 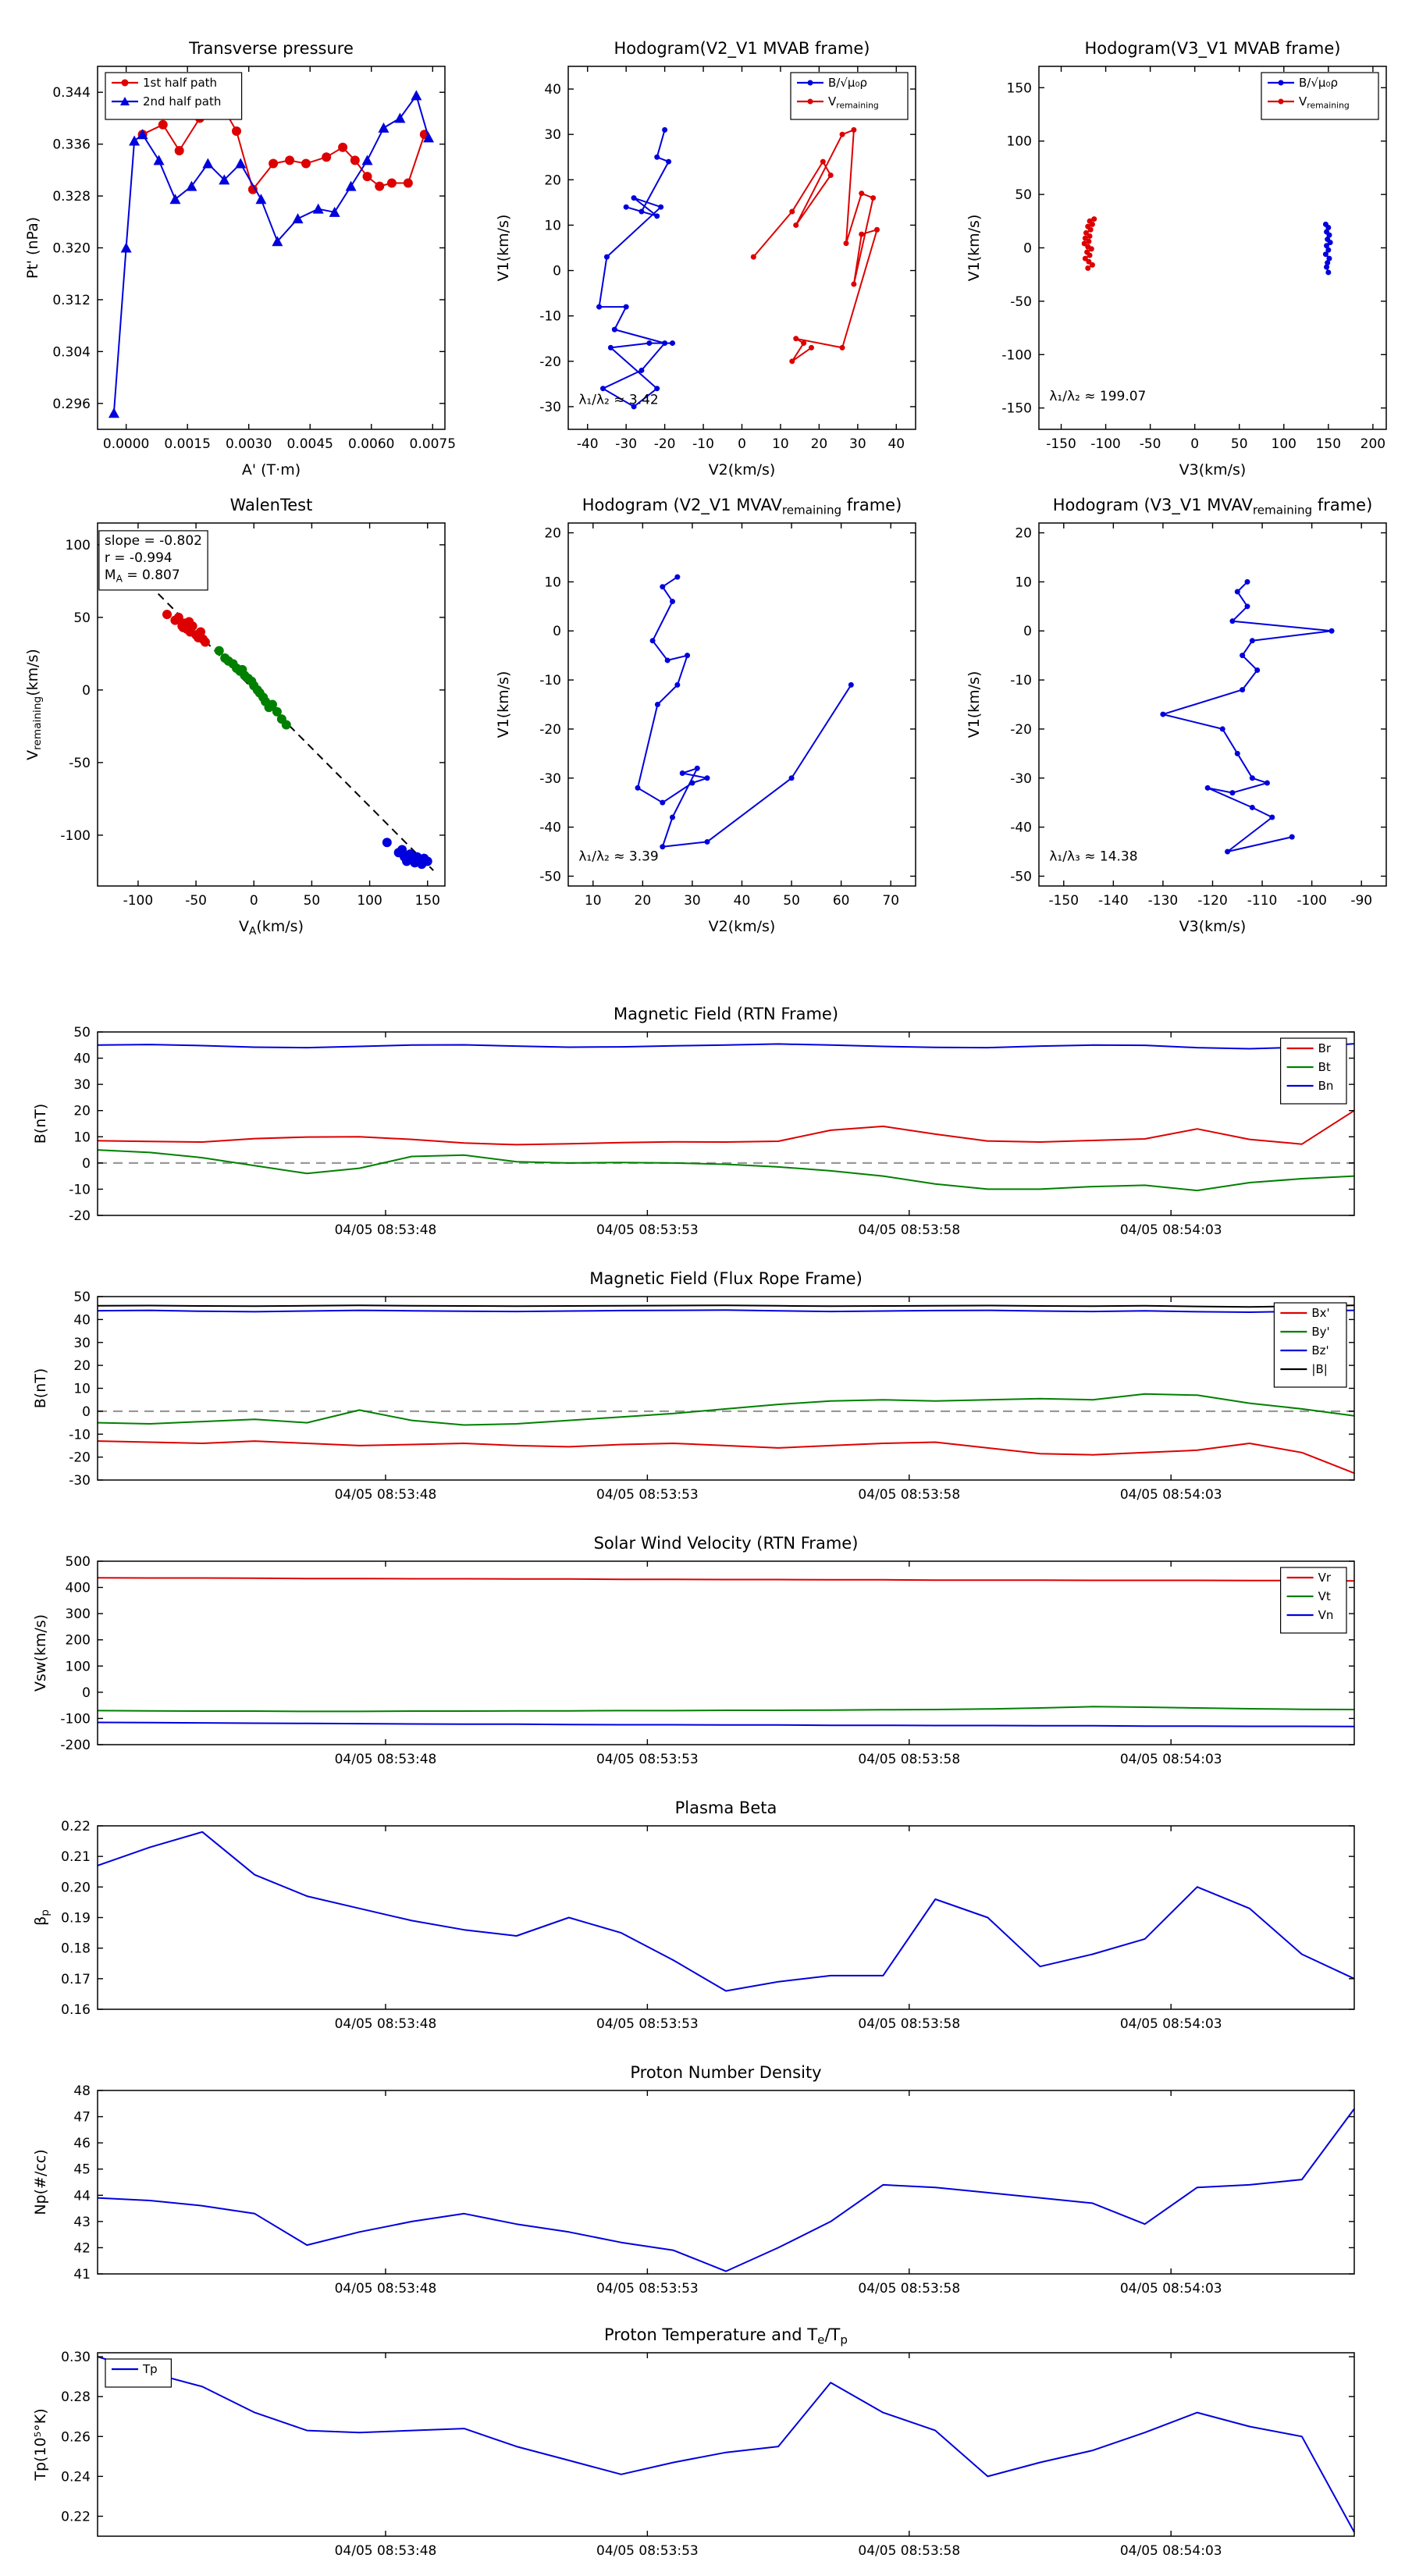 I want to click on x-tick-label: -50, so click(x=1151, y=444).